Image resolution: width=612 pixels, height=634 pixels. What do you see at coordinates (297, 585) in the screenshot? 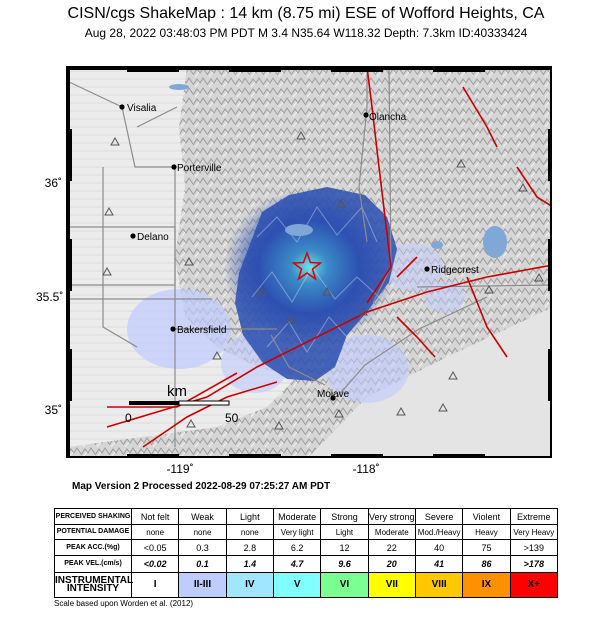
I see `intensity-swatch: V` at bounding box center [297, 585].